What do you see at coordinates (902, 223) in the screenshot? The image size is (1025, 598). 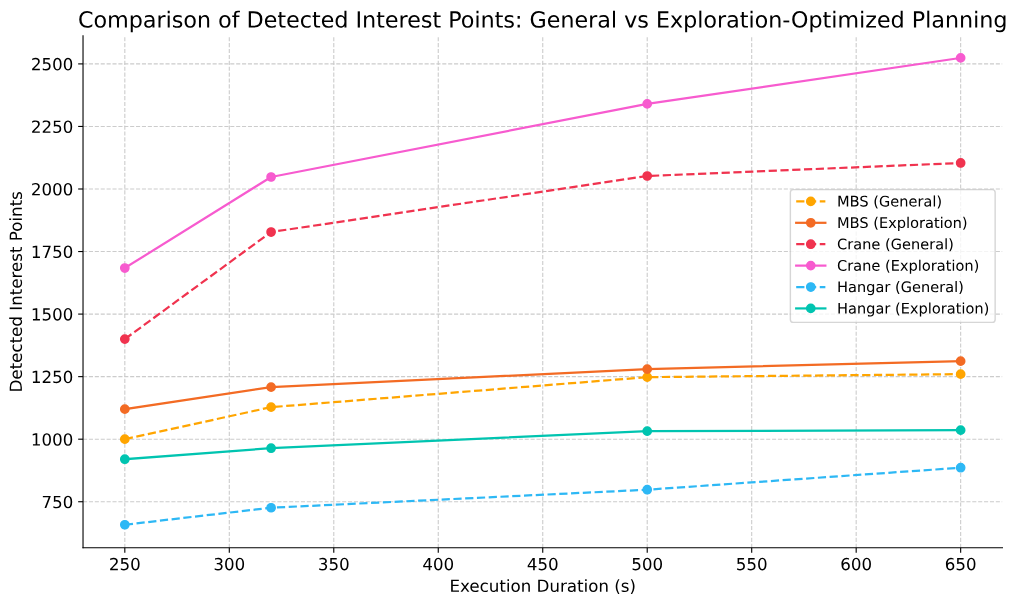 I see `legend-label: MBS (Exploration)` at bounding box center [902, 223].